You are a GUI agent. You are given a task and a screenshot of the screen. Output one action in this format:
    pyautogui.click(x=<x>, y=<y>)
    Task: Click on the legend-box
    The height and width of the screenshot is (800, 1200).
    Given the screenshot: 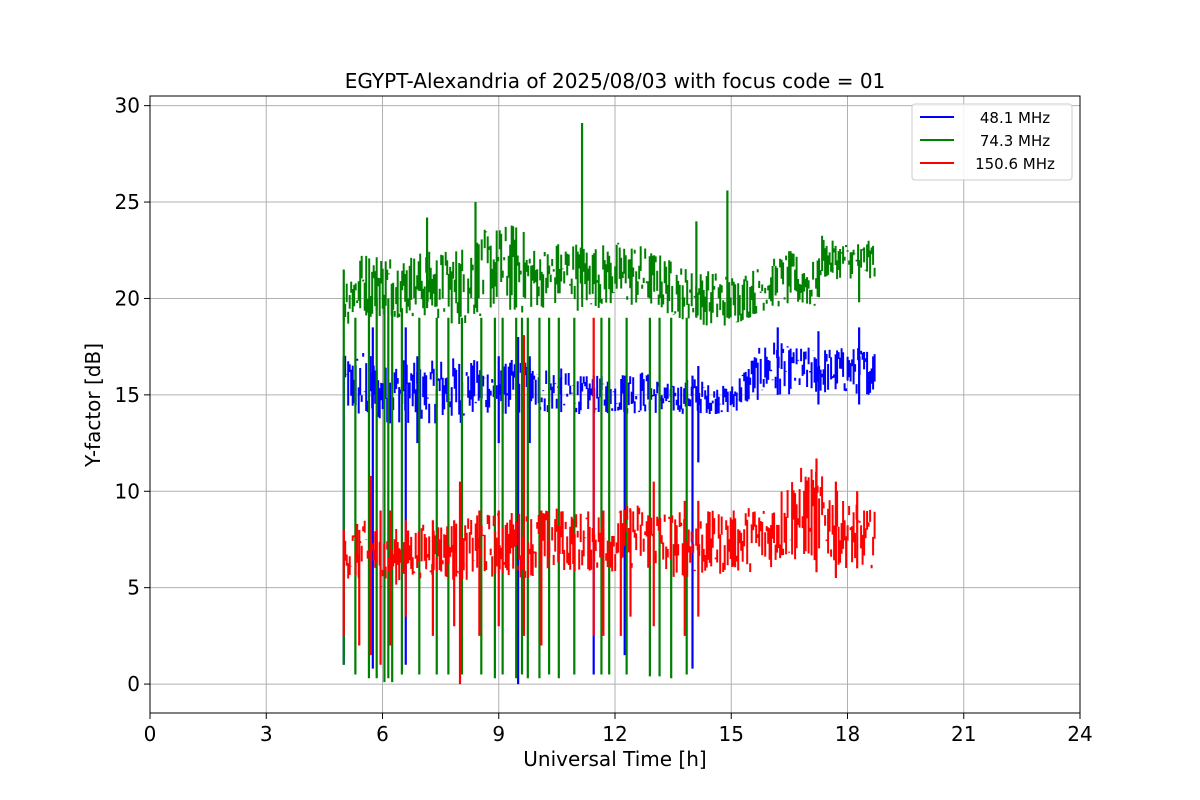 What is the action you would take?
    pyautogui.click(x=992, y=142)
    